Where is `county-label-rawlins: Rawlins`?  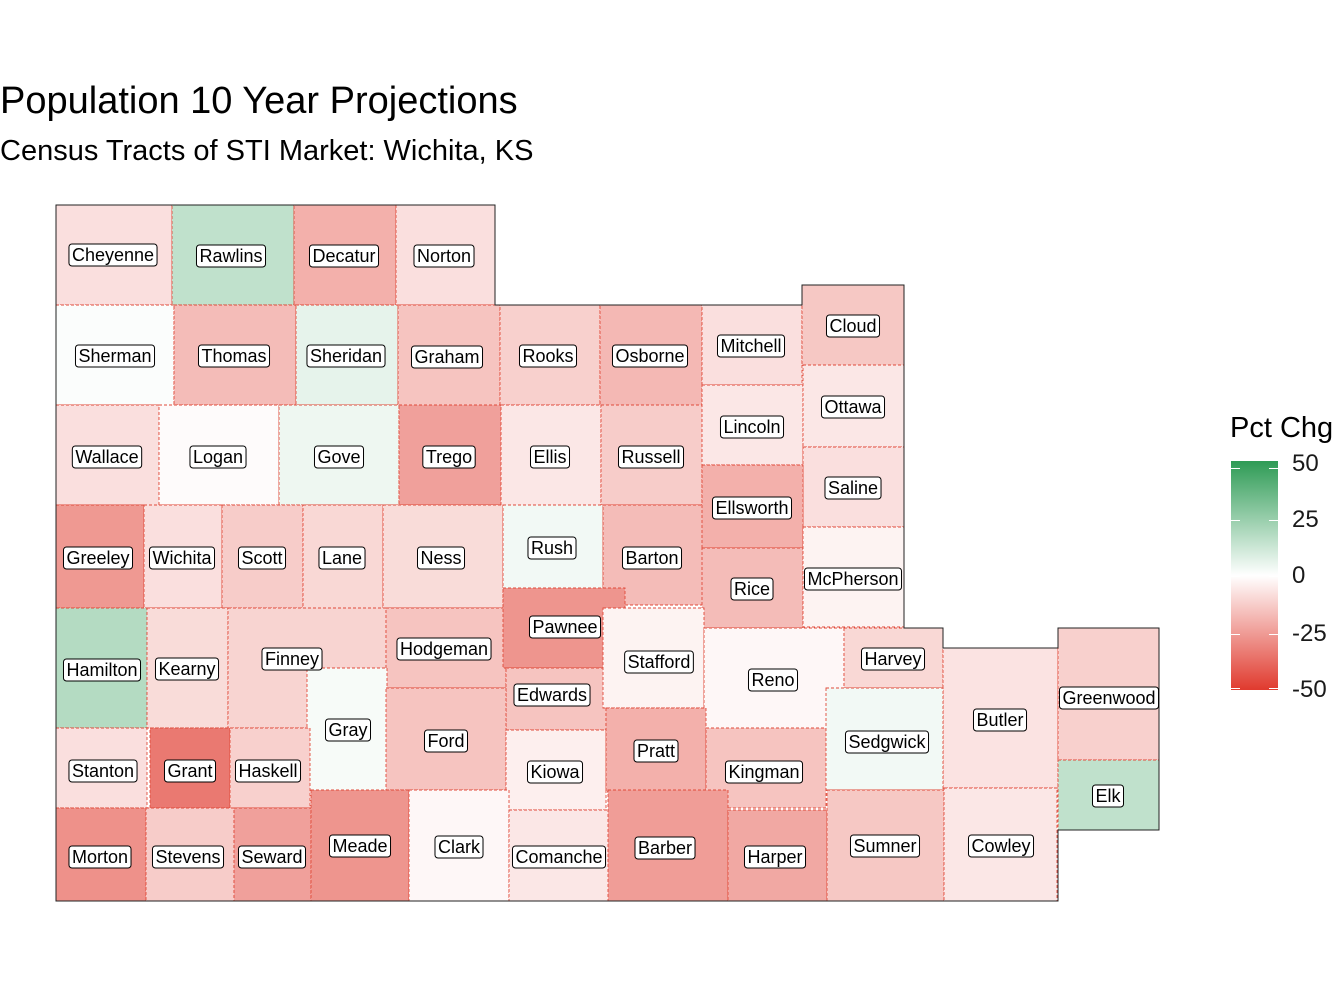
county-label-rawlins: Rawlins is located at coordinates (231, 256).